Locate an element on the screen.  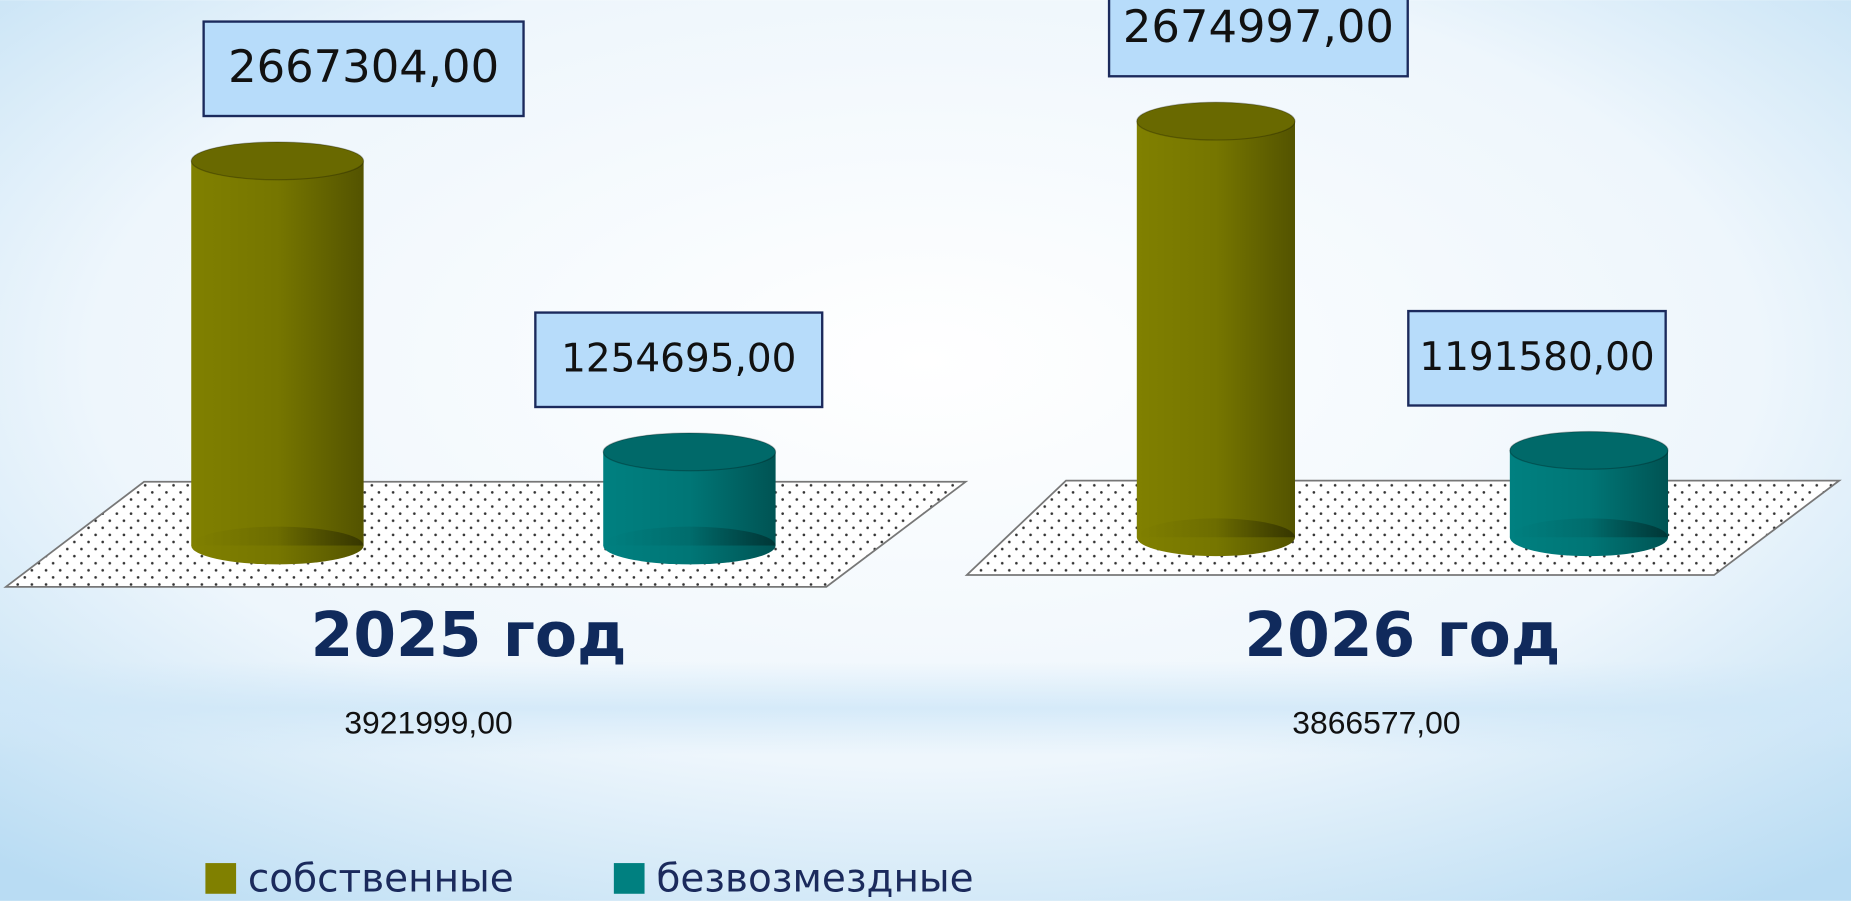
background-band is located at coordinates (925, 708).